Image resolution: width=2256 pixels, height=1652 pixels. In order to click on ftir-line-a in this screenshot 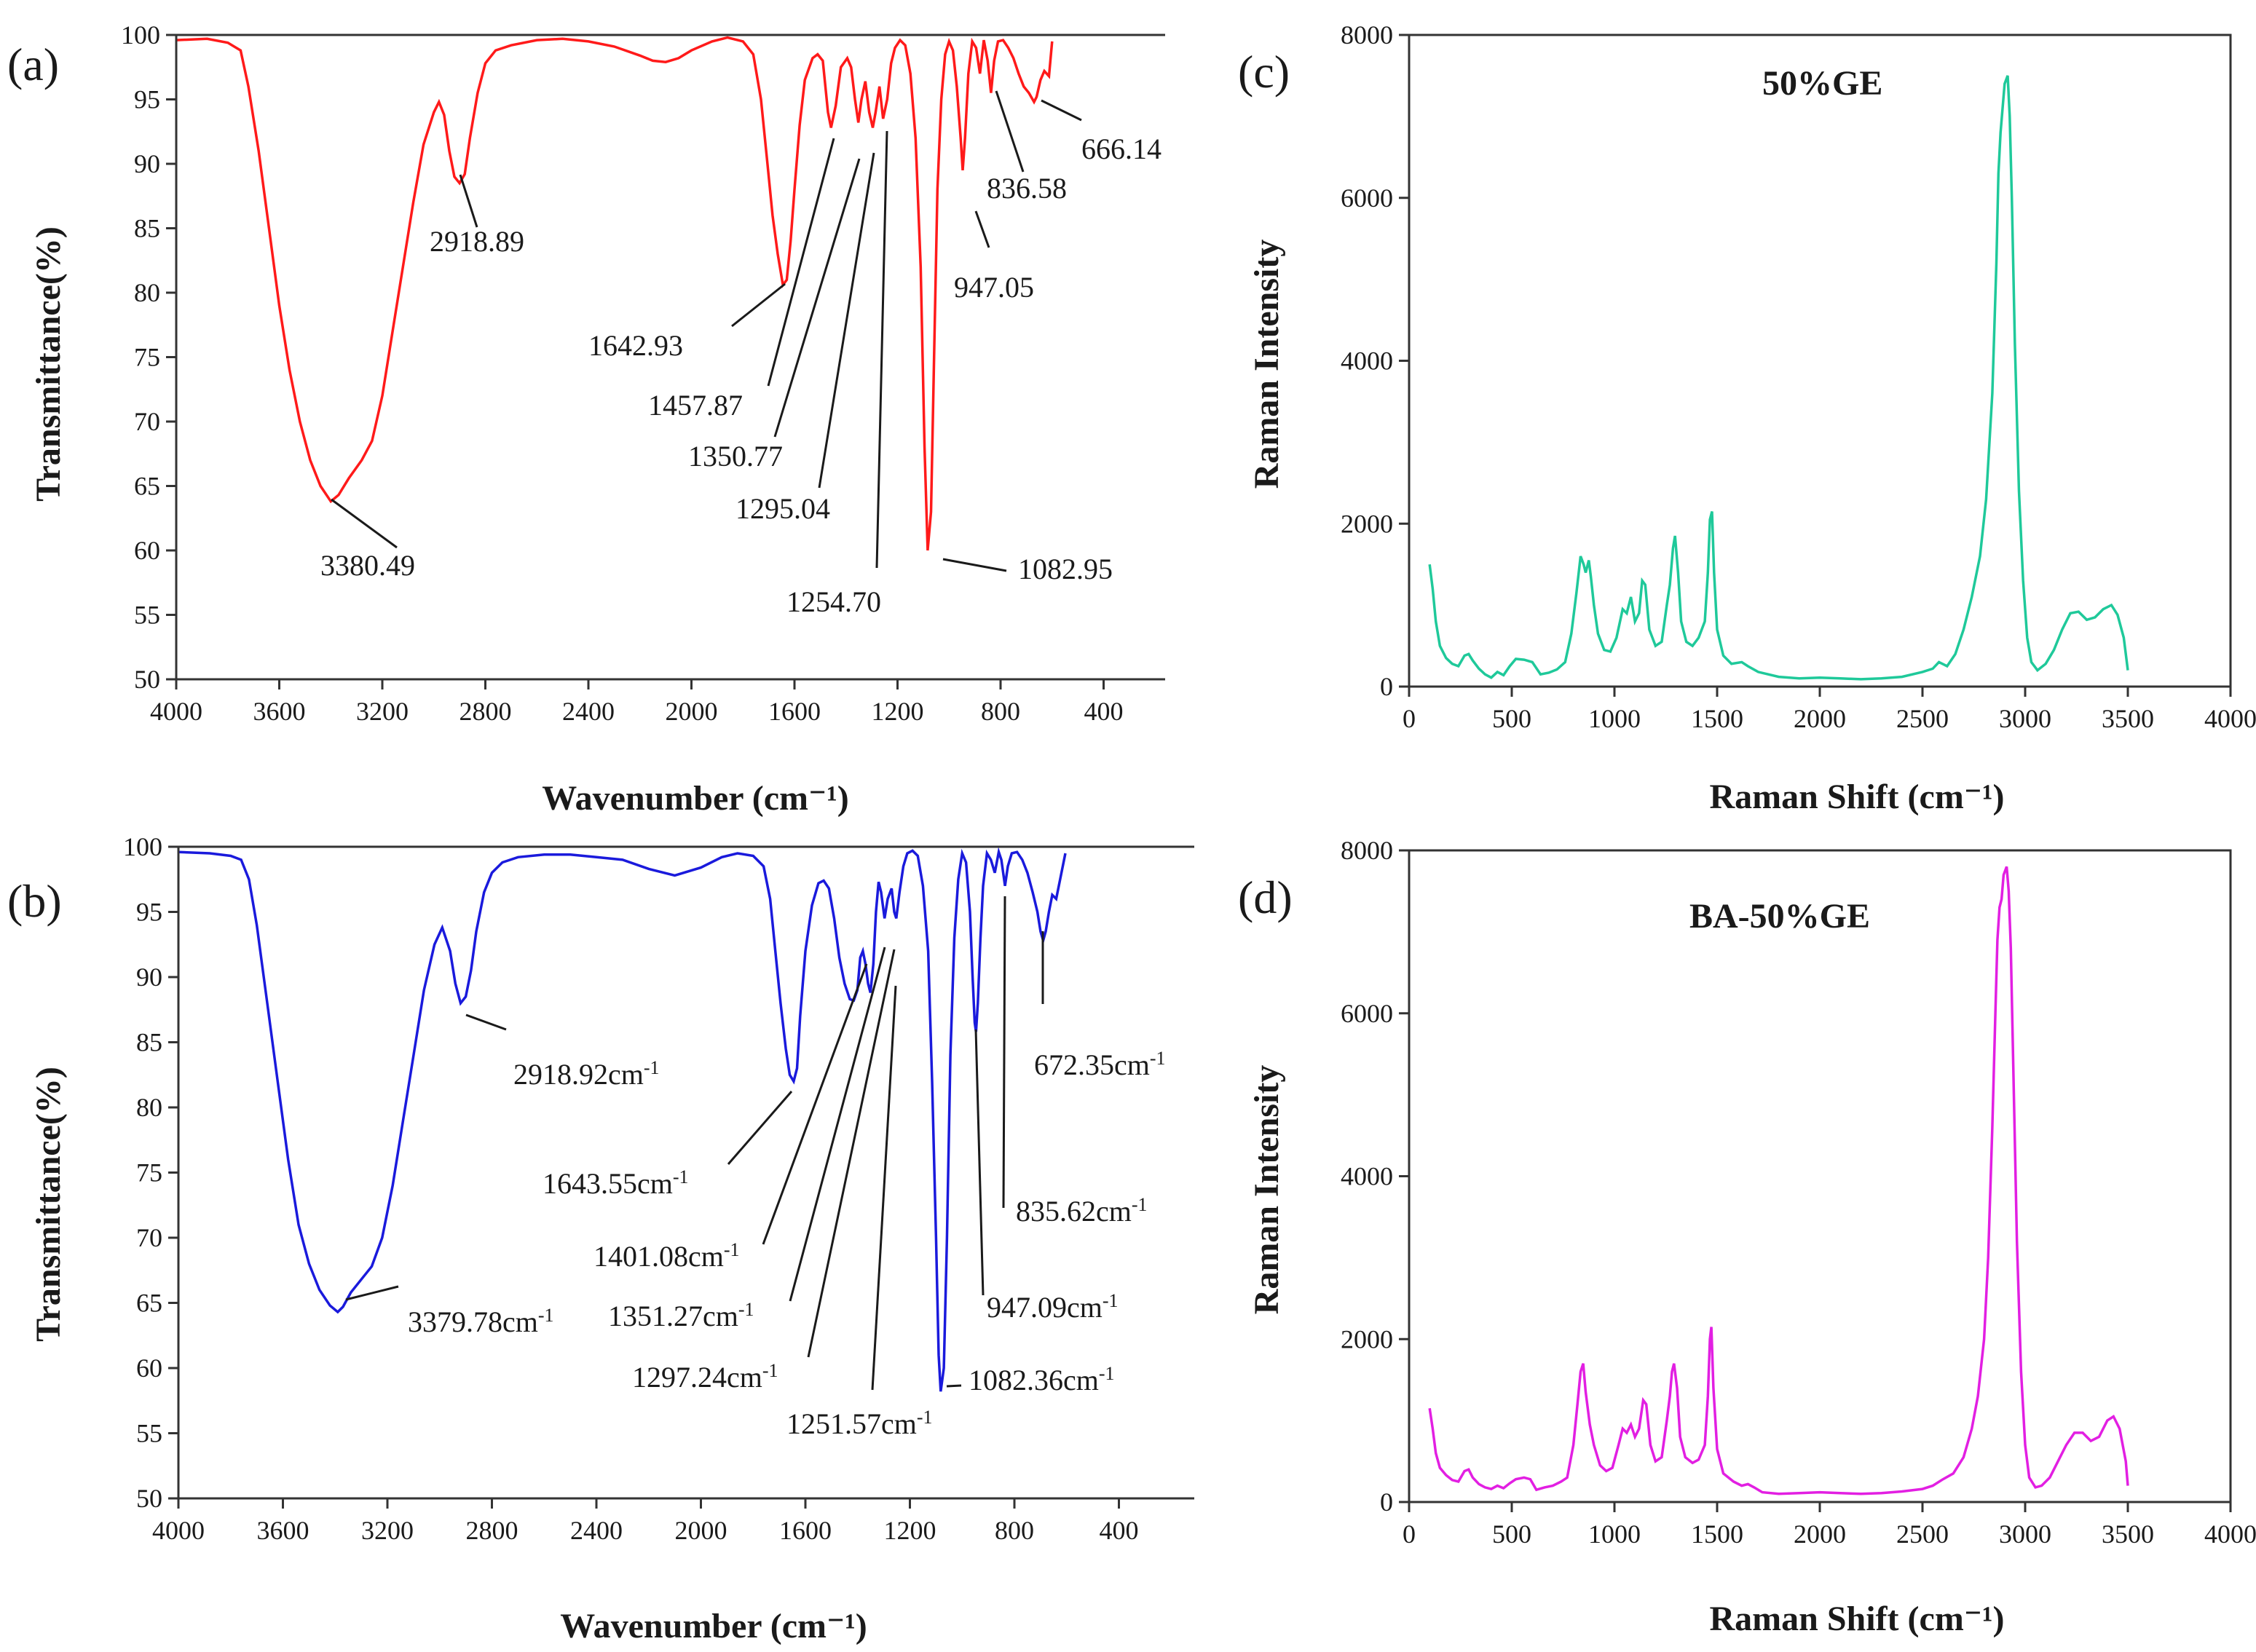, I will do `click(614, 293)`.